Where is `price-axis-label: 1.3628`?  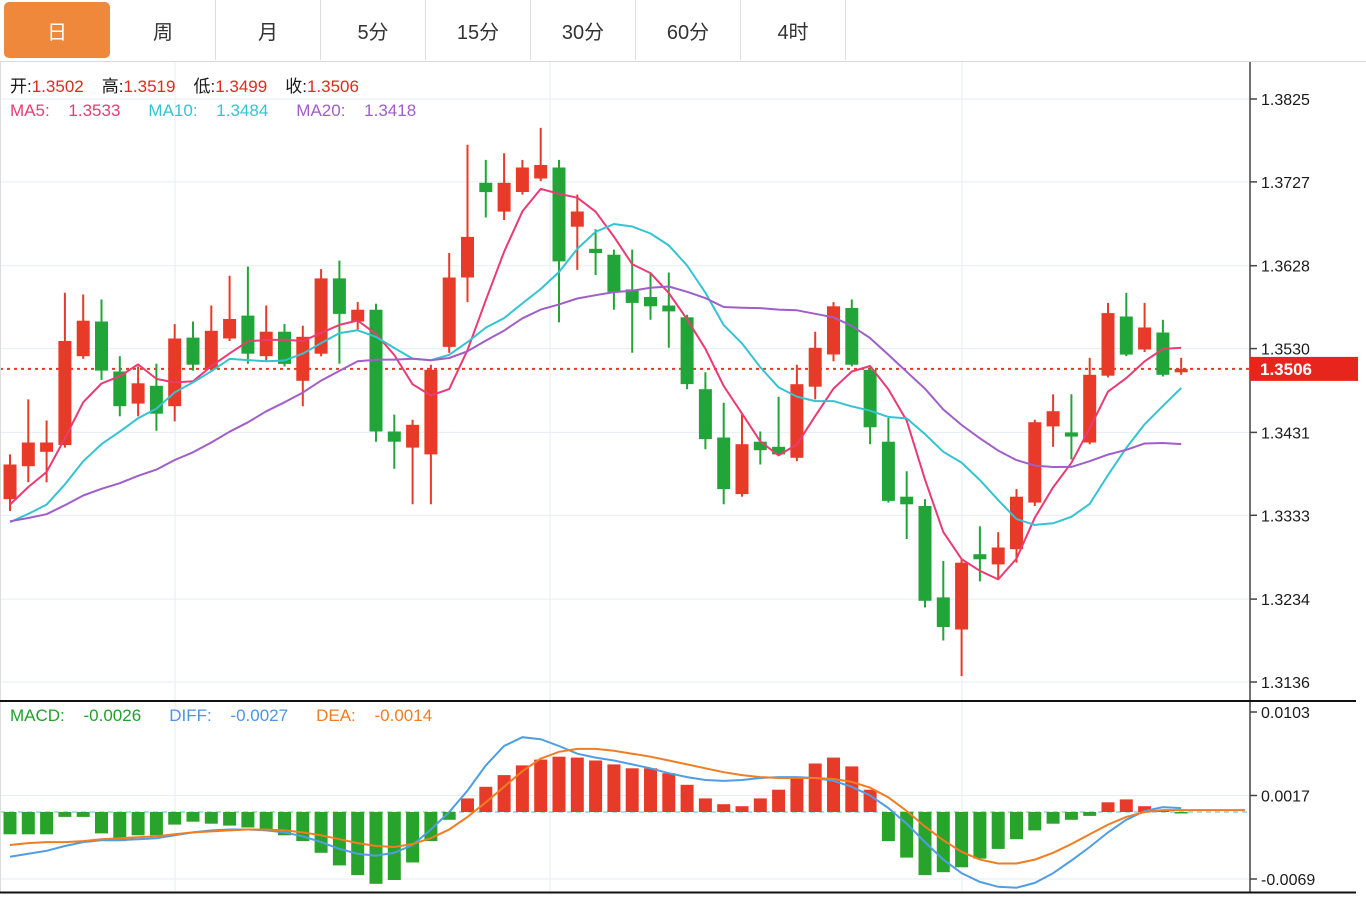
price-axis-label: 1.3628 is located at coordinates (1285, 267).